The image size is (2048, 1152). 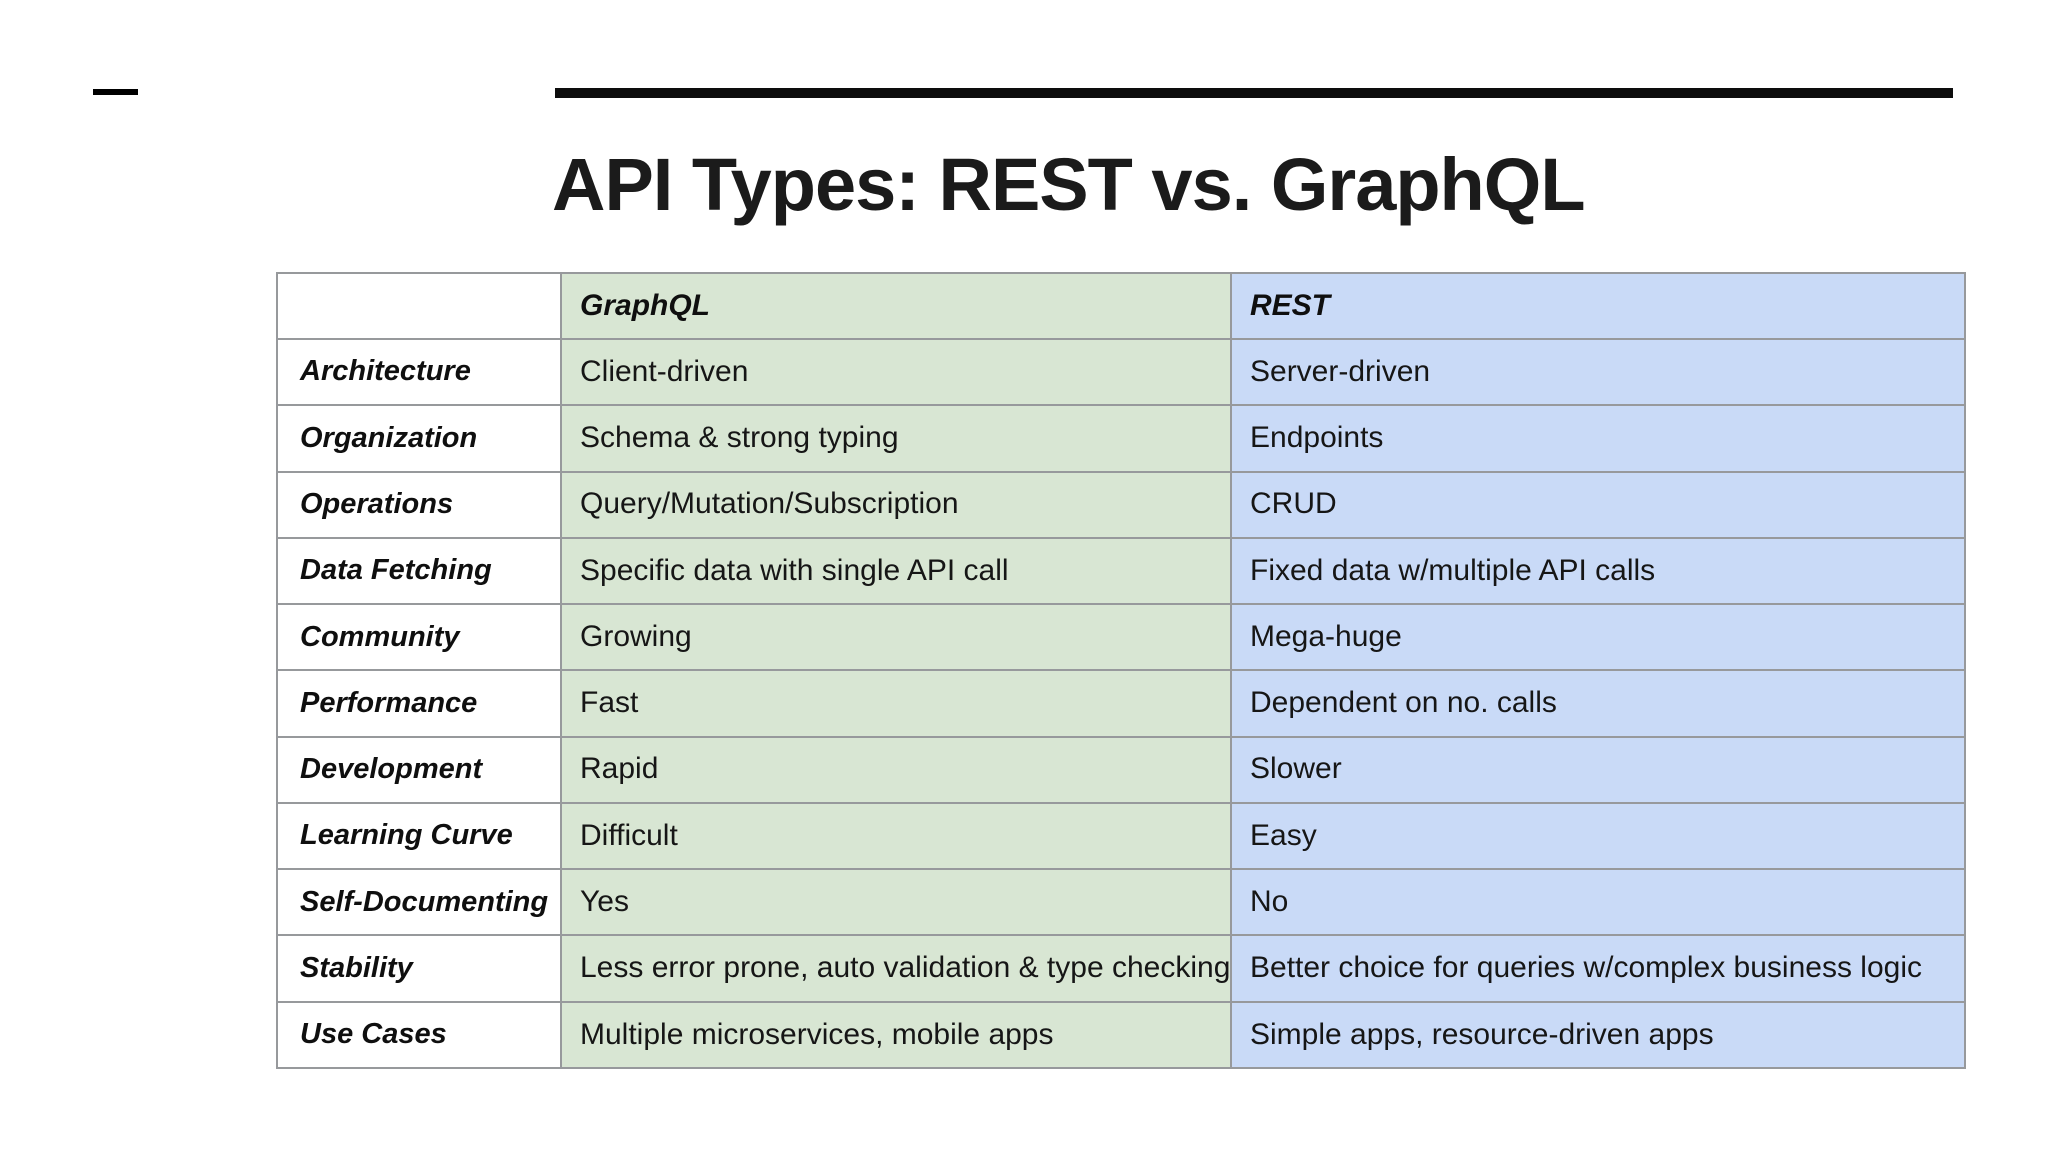 I want to click on row-label: Community, so click(x=419, y=637).